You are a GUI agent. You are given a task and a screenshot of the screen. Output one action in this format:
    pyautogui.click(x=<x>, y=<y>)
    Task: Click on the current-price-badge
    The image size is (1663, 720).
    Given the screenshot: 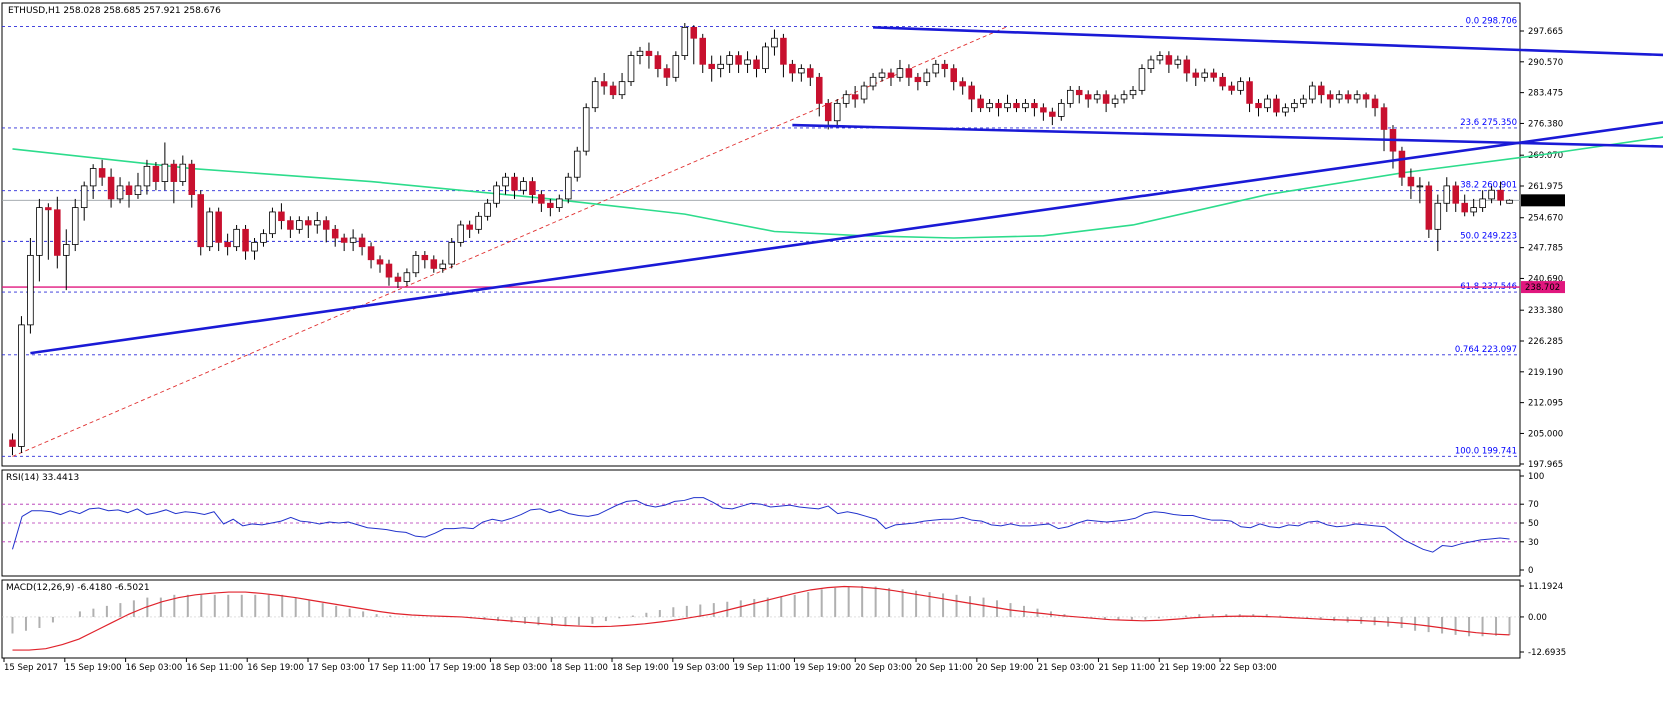 What is the action you would take?
    pyautogui.click(x=1543, y=200)
    